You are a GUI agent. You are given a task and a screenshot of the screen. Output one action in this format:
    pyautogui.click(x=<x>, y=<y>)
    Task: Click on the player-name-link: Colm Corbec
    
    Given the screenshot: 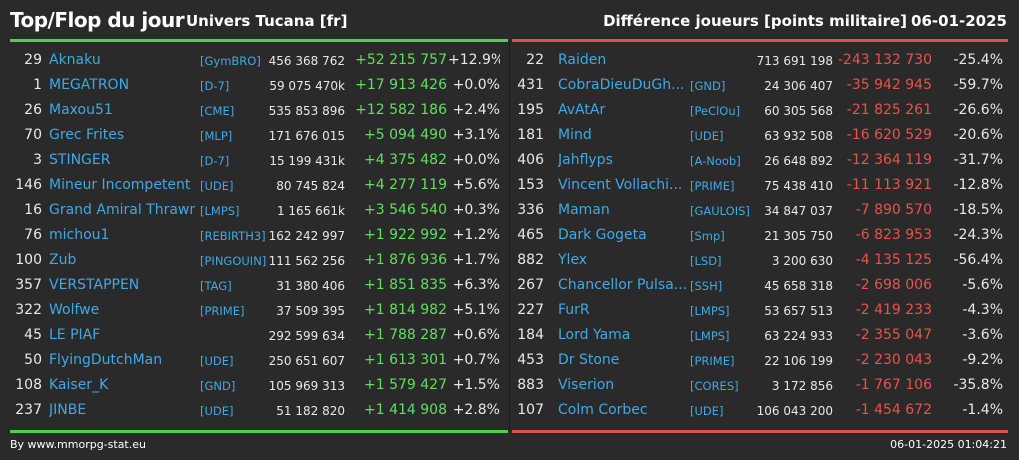 What is the action you would take?
    pyautogui.click(x=603, y=410)
    